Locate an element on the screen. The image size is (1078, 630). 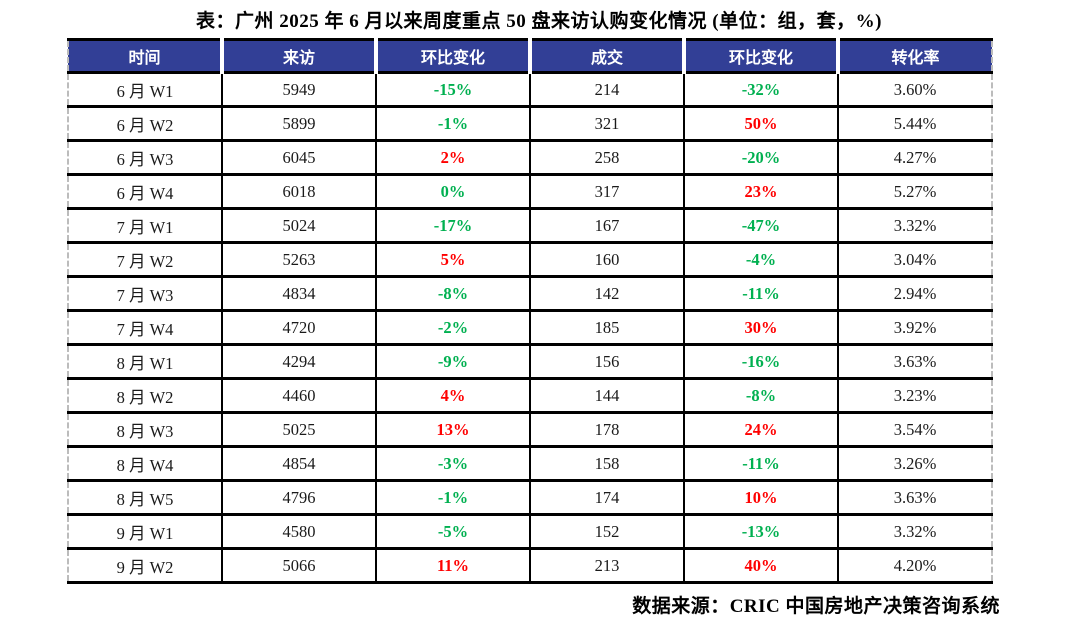
column-header-deals-wow: 环比变化 is located at coordinates (760, 56).